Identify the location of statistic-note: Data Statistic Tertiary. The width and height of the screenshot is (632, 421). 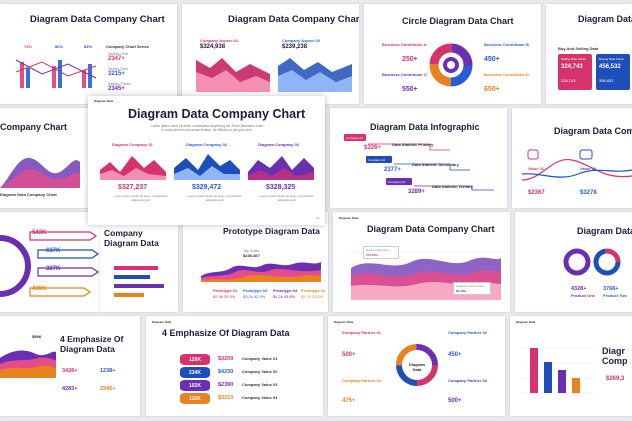
(452, 186).